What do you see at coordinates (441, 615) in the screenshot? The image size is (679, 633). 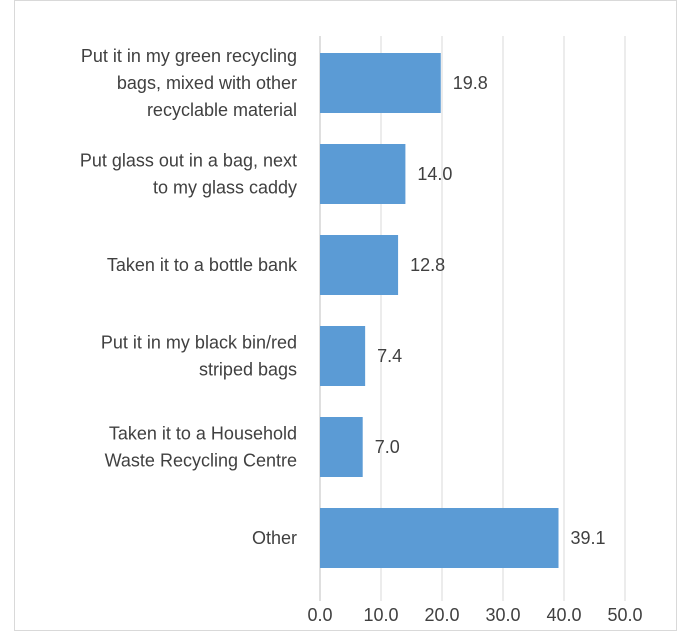 I see `x-tick-label: 20.0` at bounding box center [441, 615].